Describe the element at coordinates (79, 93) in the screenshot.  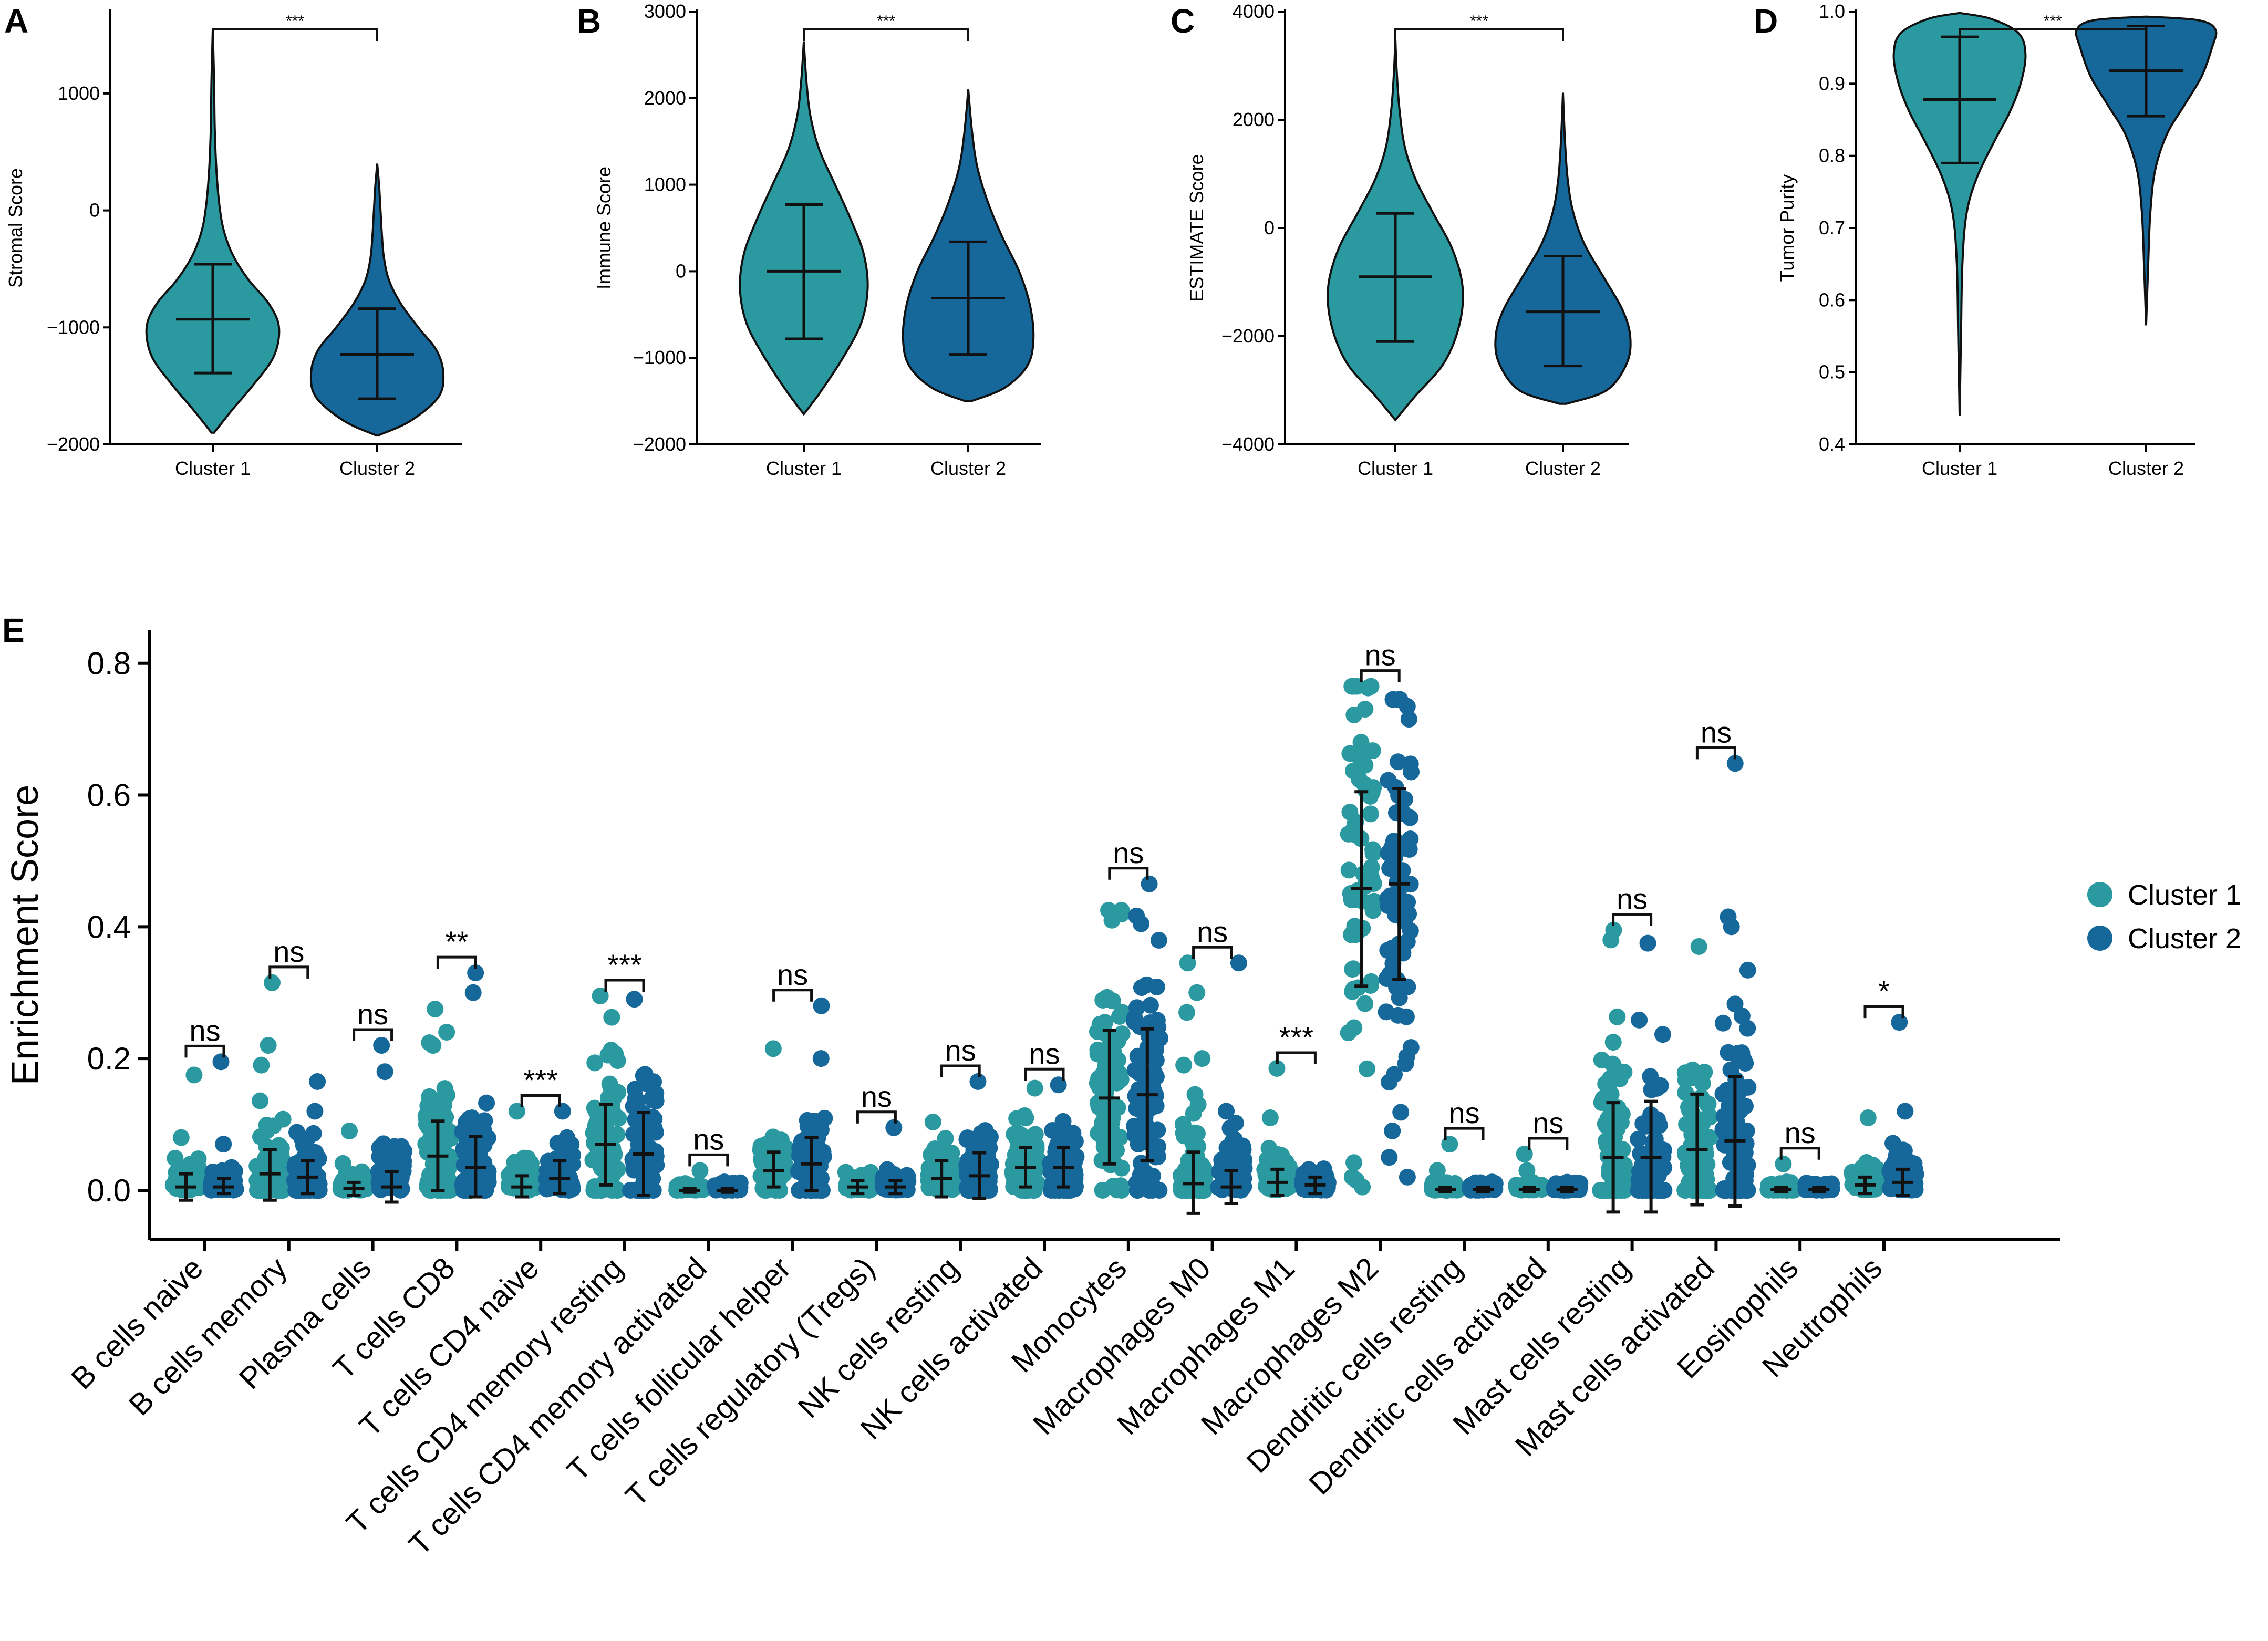
I see `y-tick-label: 1000` at that location.